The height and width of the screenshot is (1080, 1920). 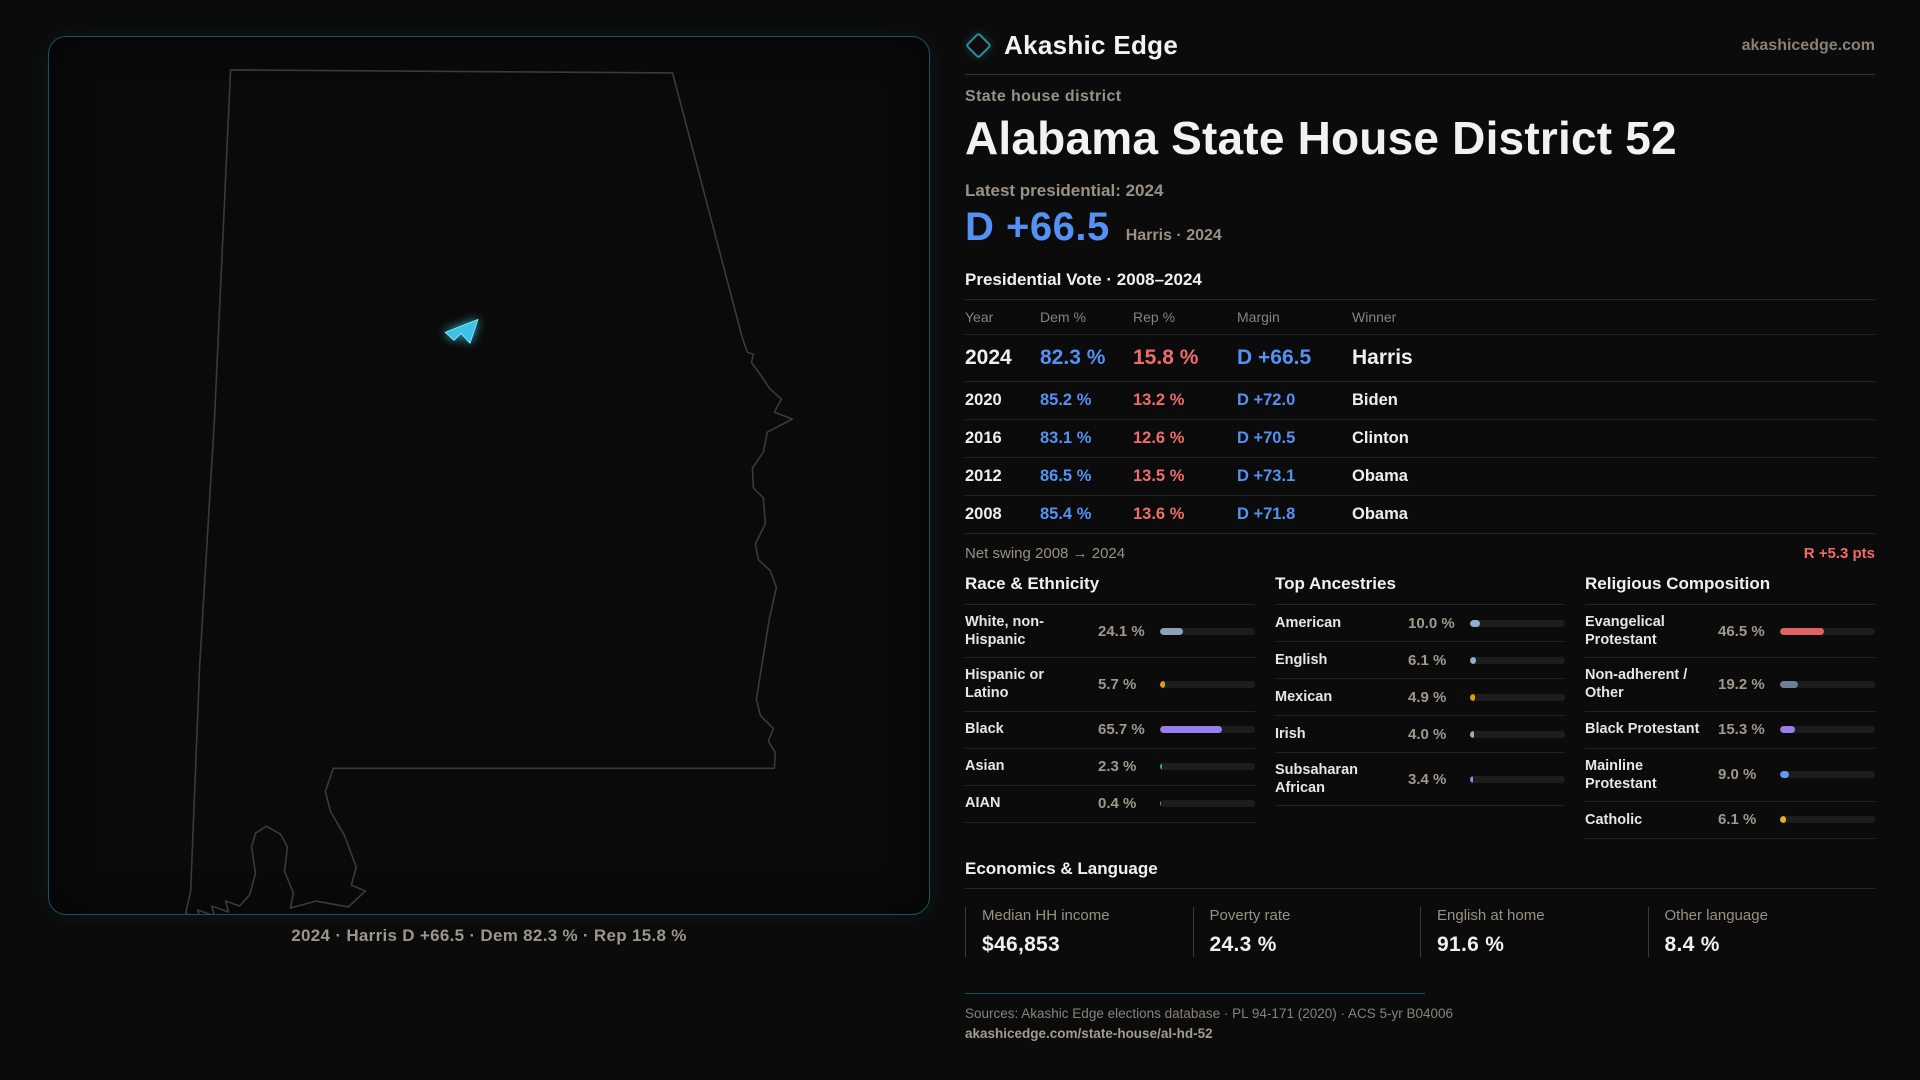 I want to click on year: 2024, so click(x=988, y=357).